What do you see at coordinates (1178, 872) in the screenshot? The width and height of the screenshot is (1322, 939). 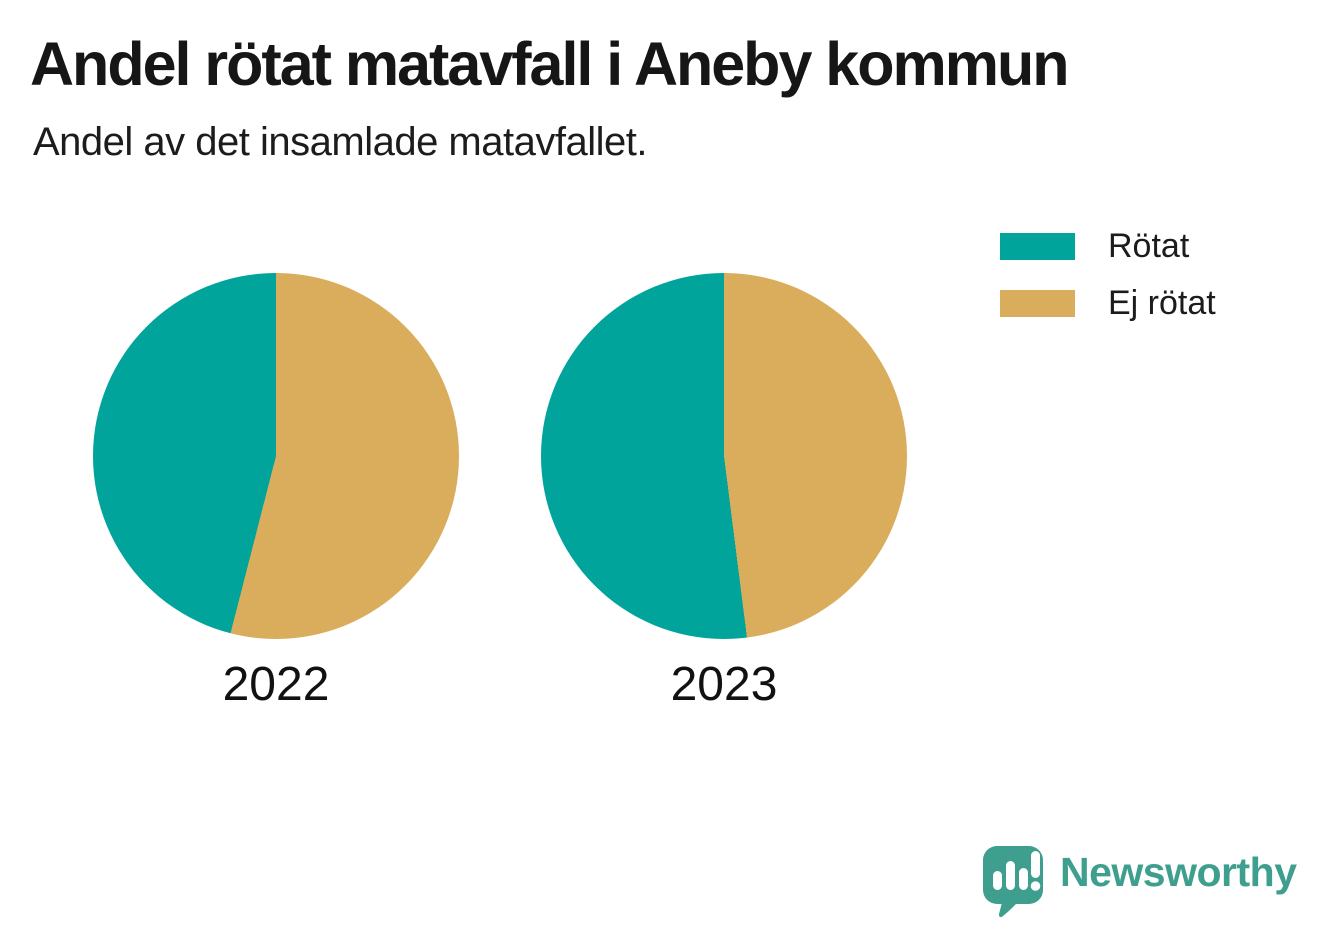 I see `brand-name: Newsworthy` at bounding box center [1178, 872].